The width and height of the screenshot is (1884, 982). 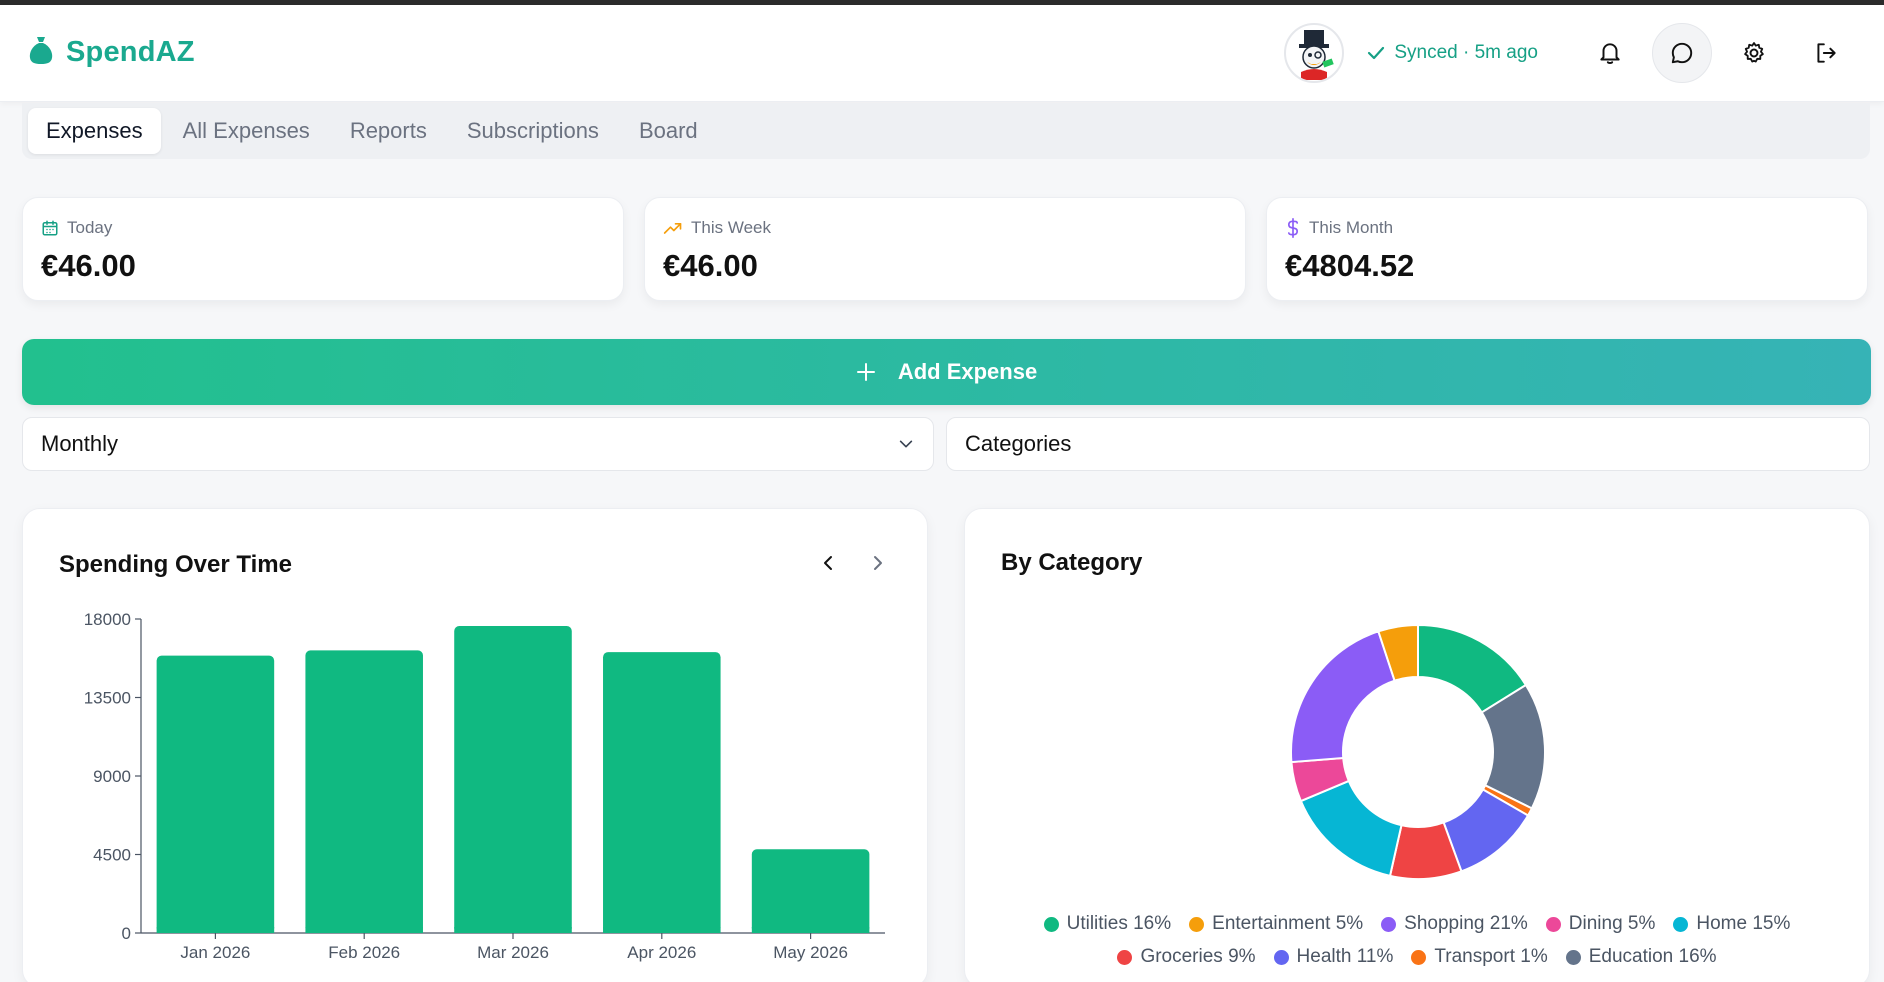 I want to click on chat-button, so click(x=1682, y=53).